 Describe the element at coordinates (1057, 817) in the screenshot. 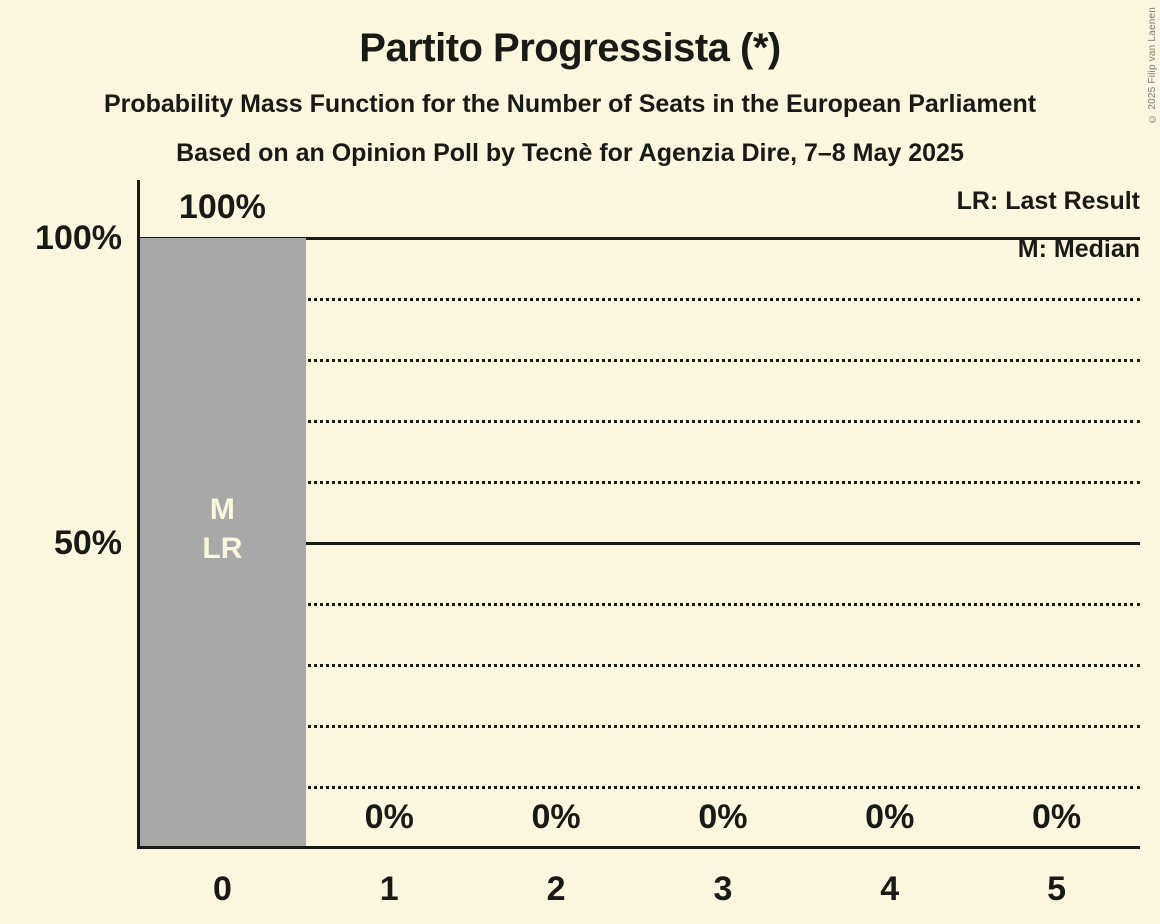

I see `bar-value-label-5: 0%` at that location.